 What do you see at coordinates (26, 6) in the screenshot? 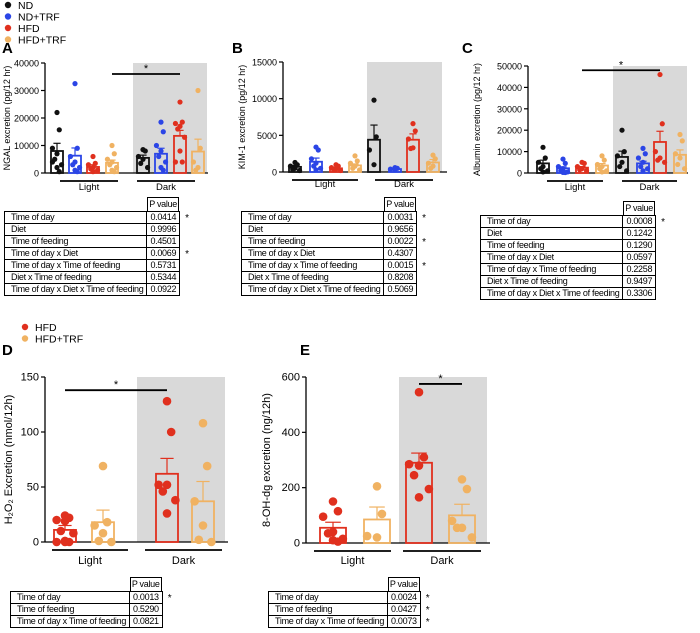
I see `legend-label: ND` at bounding box center [26, 6].